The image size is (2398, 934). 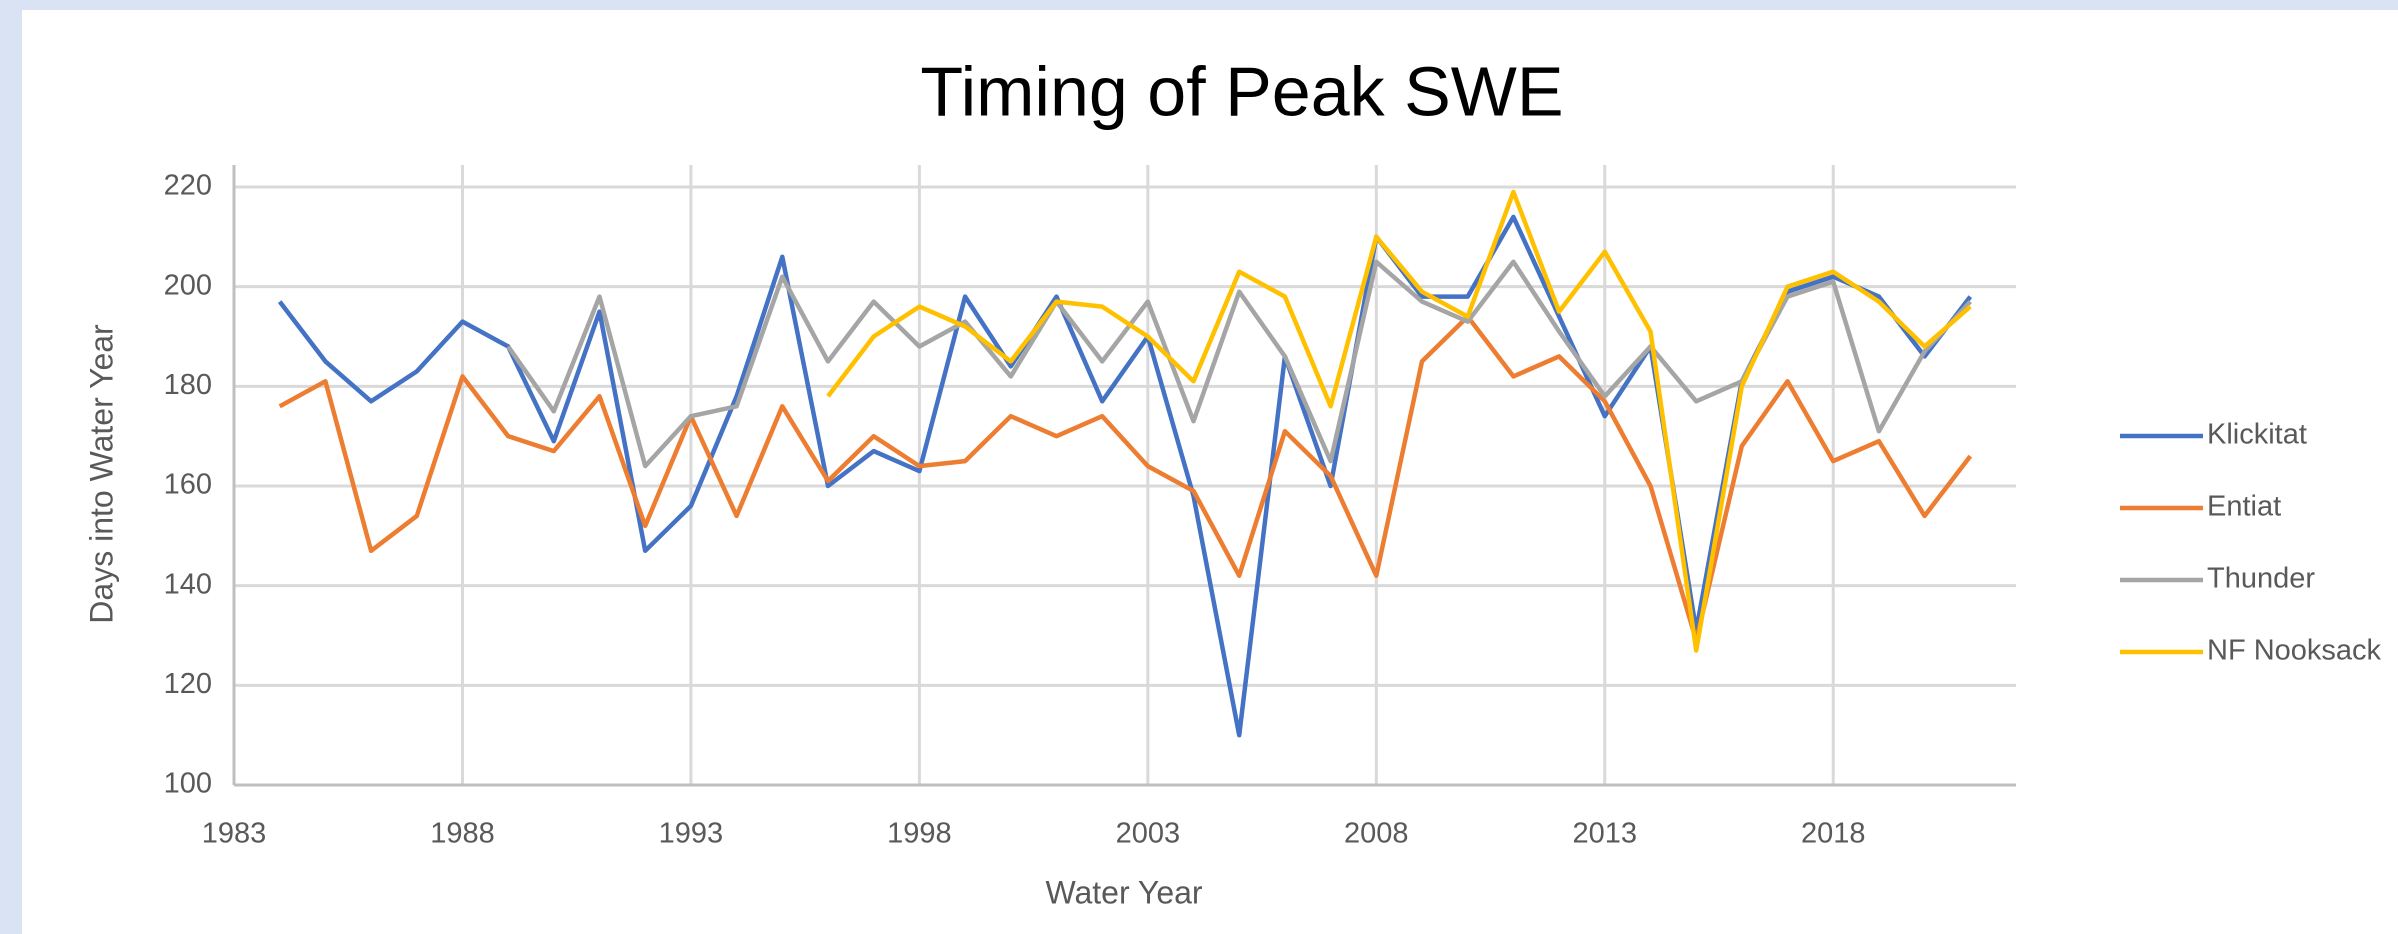 What do you see at coordinates (1123, 892) in the screenshot?
I see `x-axis-title: Water Year` at bounding box center [1123, 892].